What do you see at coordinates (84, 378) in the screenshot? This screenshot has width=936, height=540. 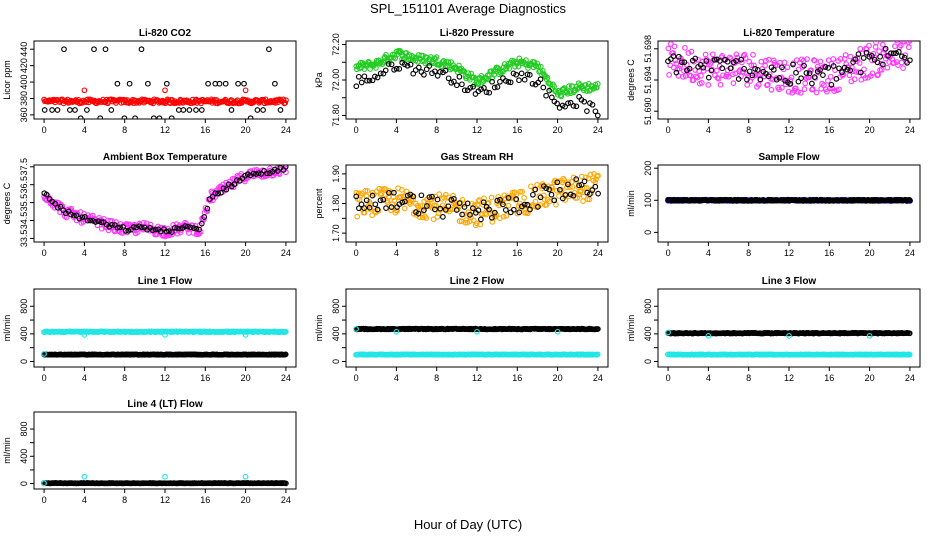 I see `x-tick-label: 4` at bounding box center [84, 378].